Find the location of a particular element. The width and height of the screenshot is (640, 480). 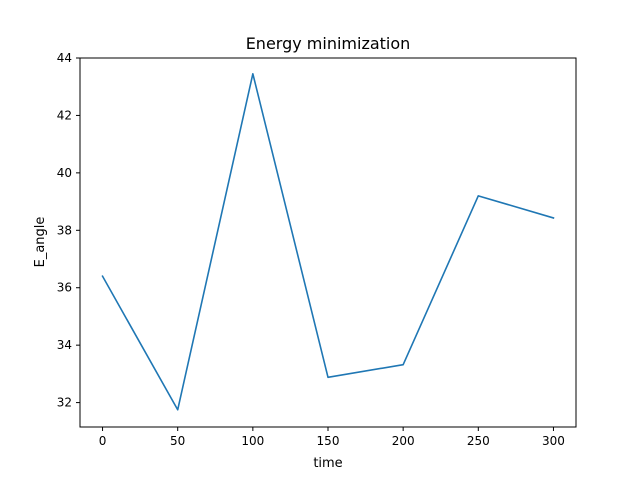

x-tick-label: 50 is located at coordinates (177, 441).